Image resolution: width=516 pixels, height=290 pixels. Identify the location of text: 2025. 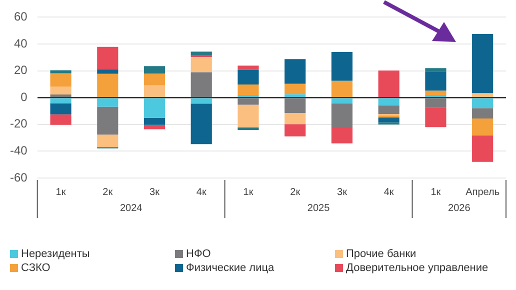
(318, 208).